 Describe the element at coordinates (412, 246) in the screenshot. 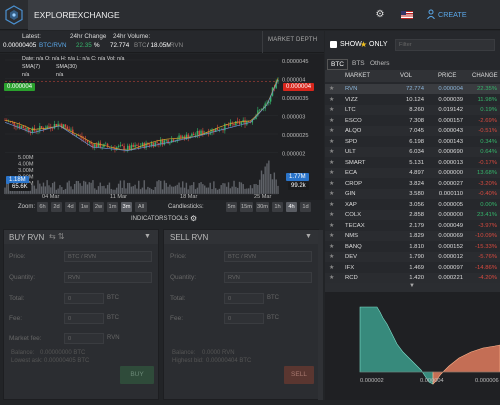

I see `market-row: ★ BANQ 1.810 0.000152 -15.33%` at that location.